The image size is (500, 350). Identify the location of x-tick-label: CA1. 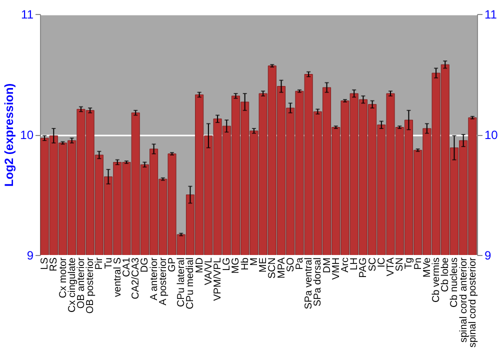
(126, 267).